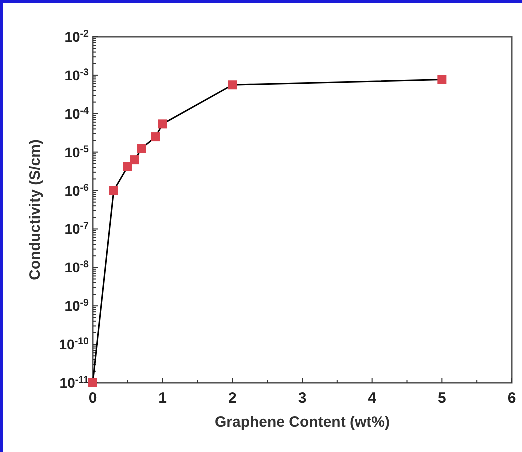  I want to click on x-axis-title: Graphene Content (wt%), so click(302, 422).